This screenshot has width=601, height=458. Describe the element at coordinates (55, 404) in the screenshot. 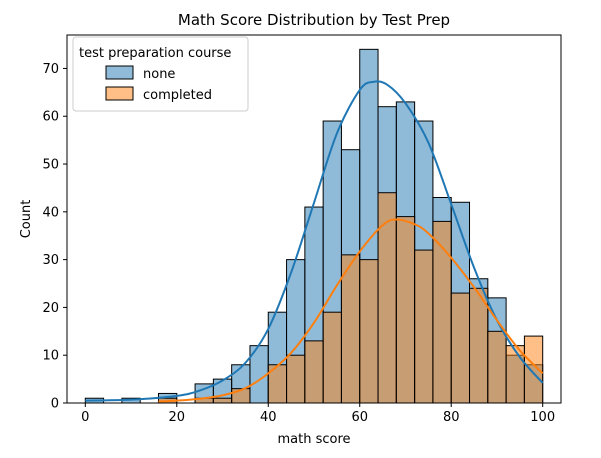

I see `y-tick-label: 0` at that location.